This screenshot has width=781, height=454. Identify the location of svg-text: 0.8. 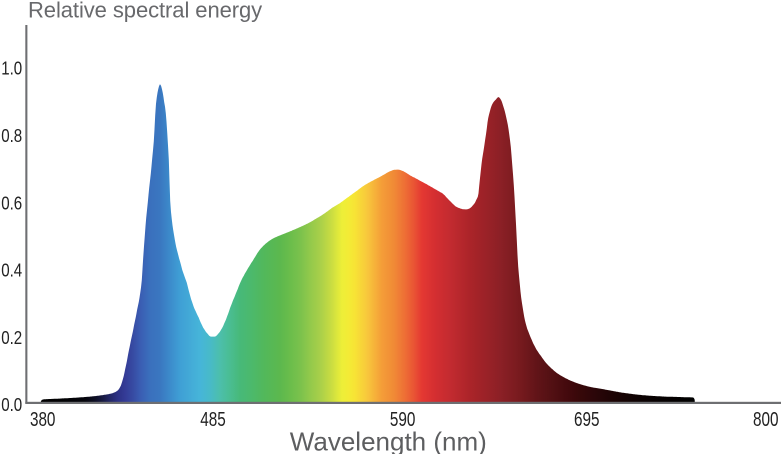
(11, 136).